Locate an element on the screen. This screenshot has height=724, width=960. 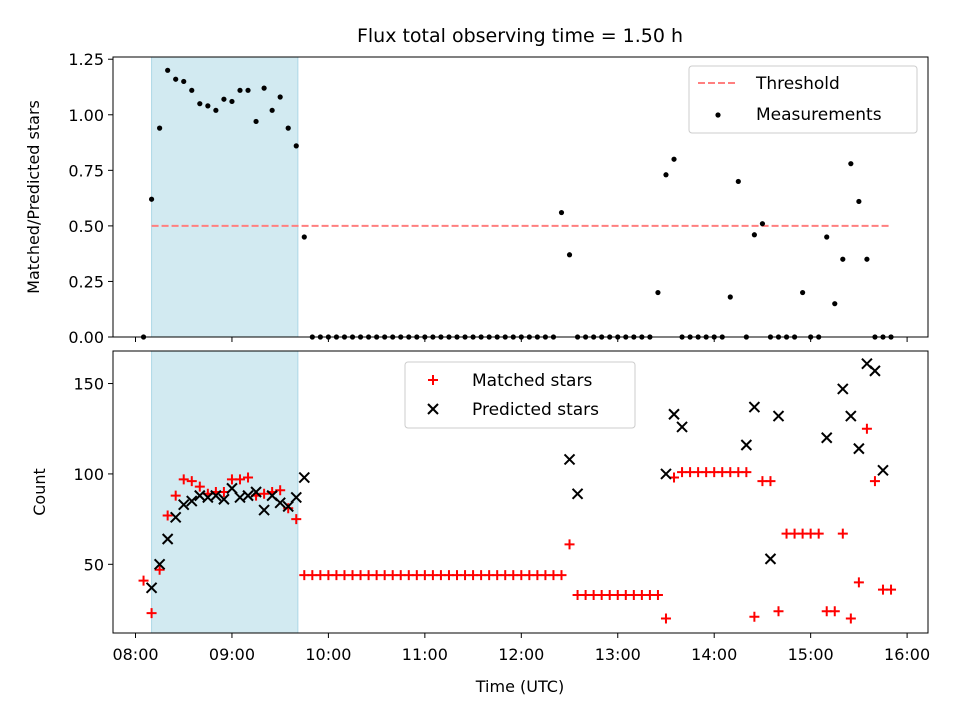
x-tick-label: 12:00 is located at coordinates (521, 654).